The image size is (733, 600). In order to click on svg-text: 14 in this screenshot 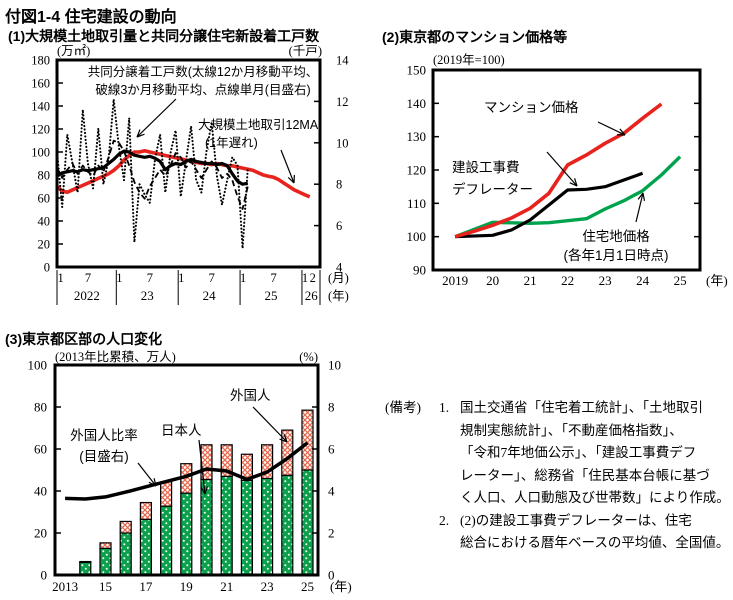, I will do `click(342, 61)`.